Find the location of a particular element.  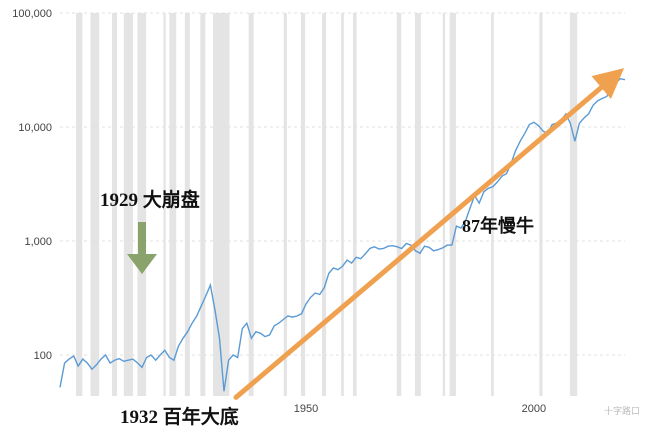

crash-down-arrow is located at coordinates (142, 248).